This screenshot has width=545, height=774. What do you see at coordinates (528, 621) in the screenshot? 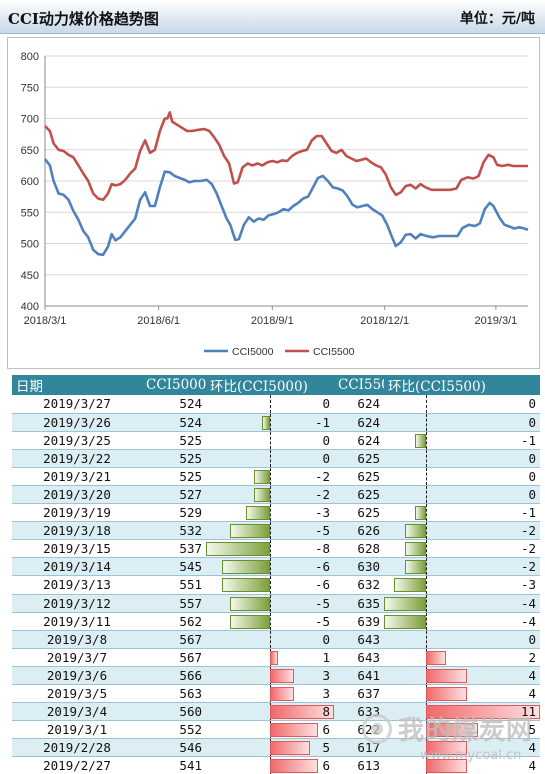
I see `change-value: -4` at bounding box center [528, 621].